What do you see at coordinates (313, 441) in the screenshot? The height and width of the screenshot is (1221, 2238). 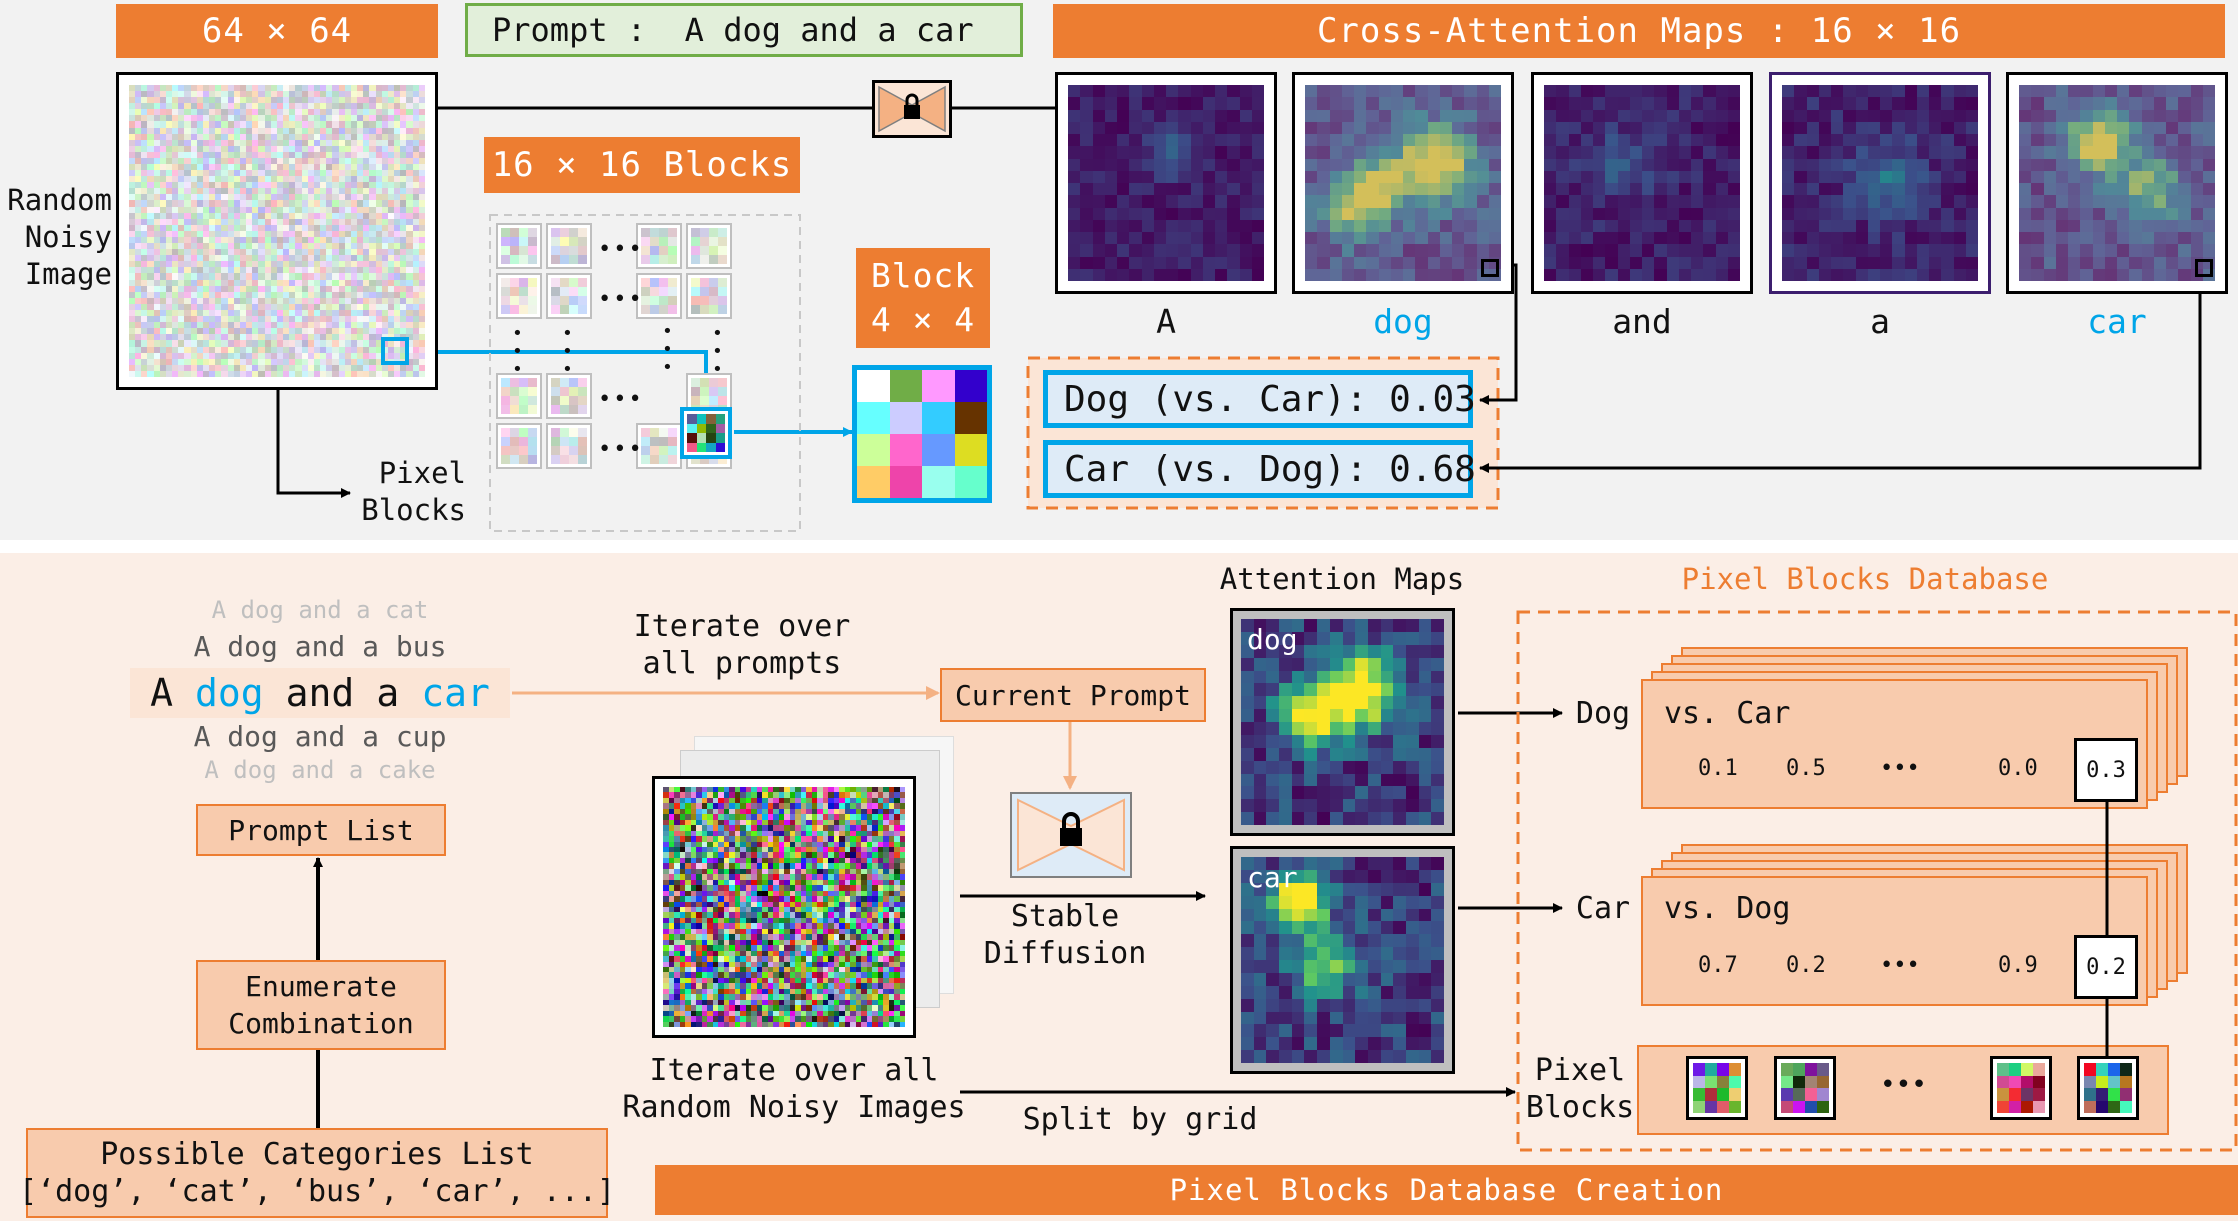 I see `pixel-blocks-arrow` at bounding box center [313, 441].